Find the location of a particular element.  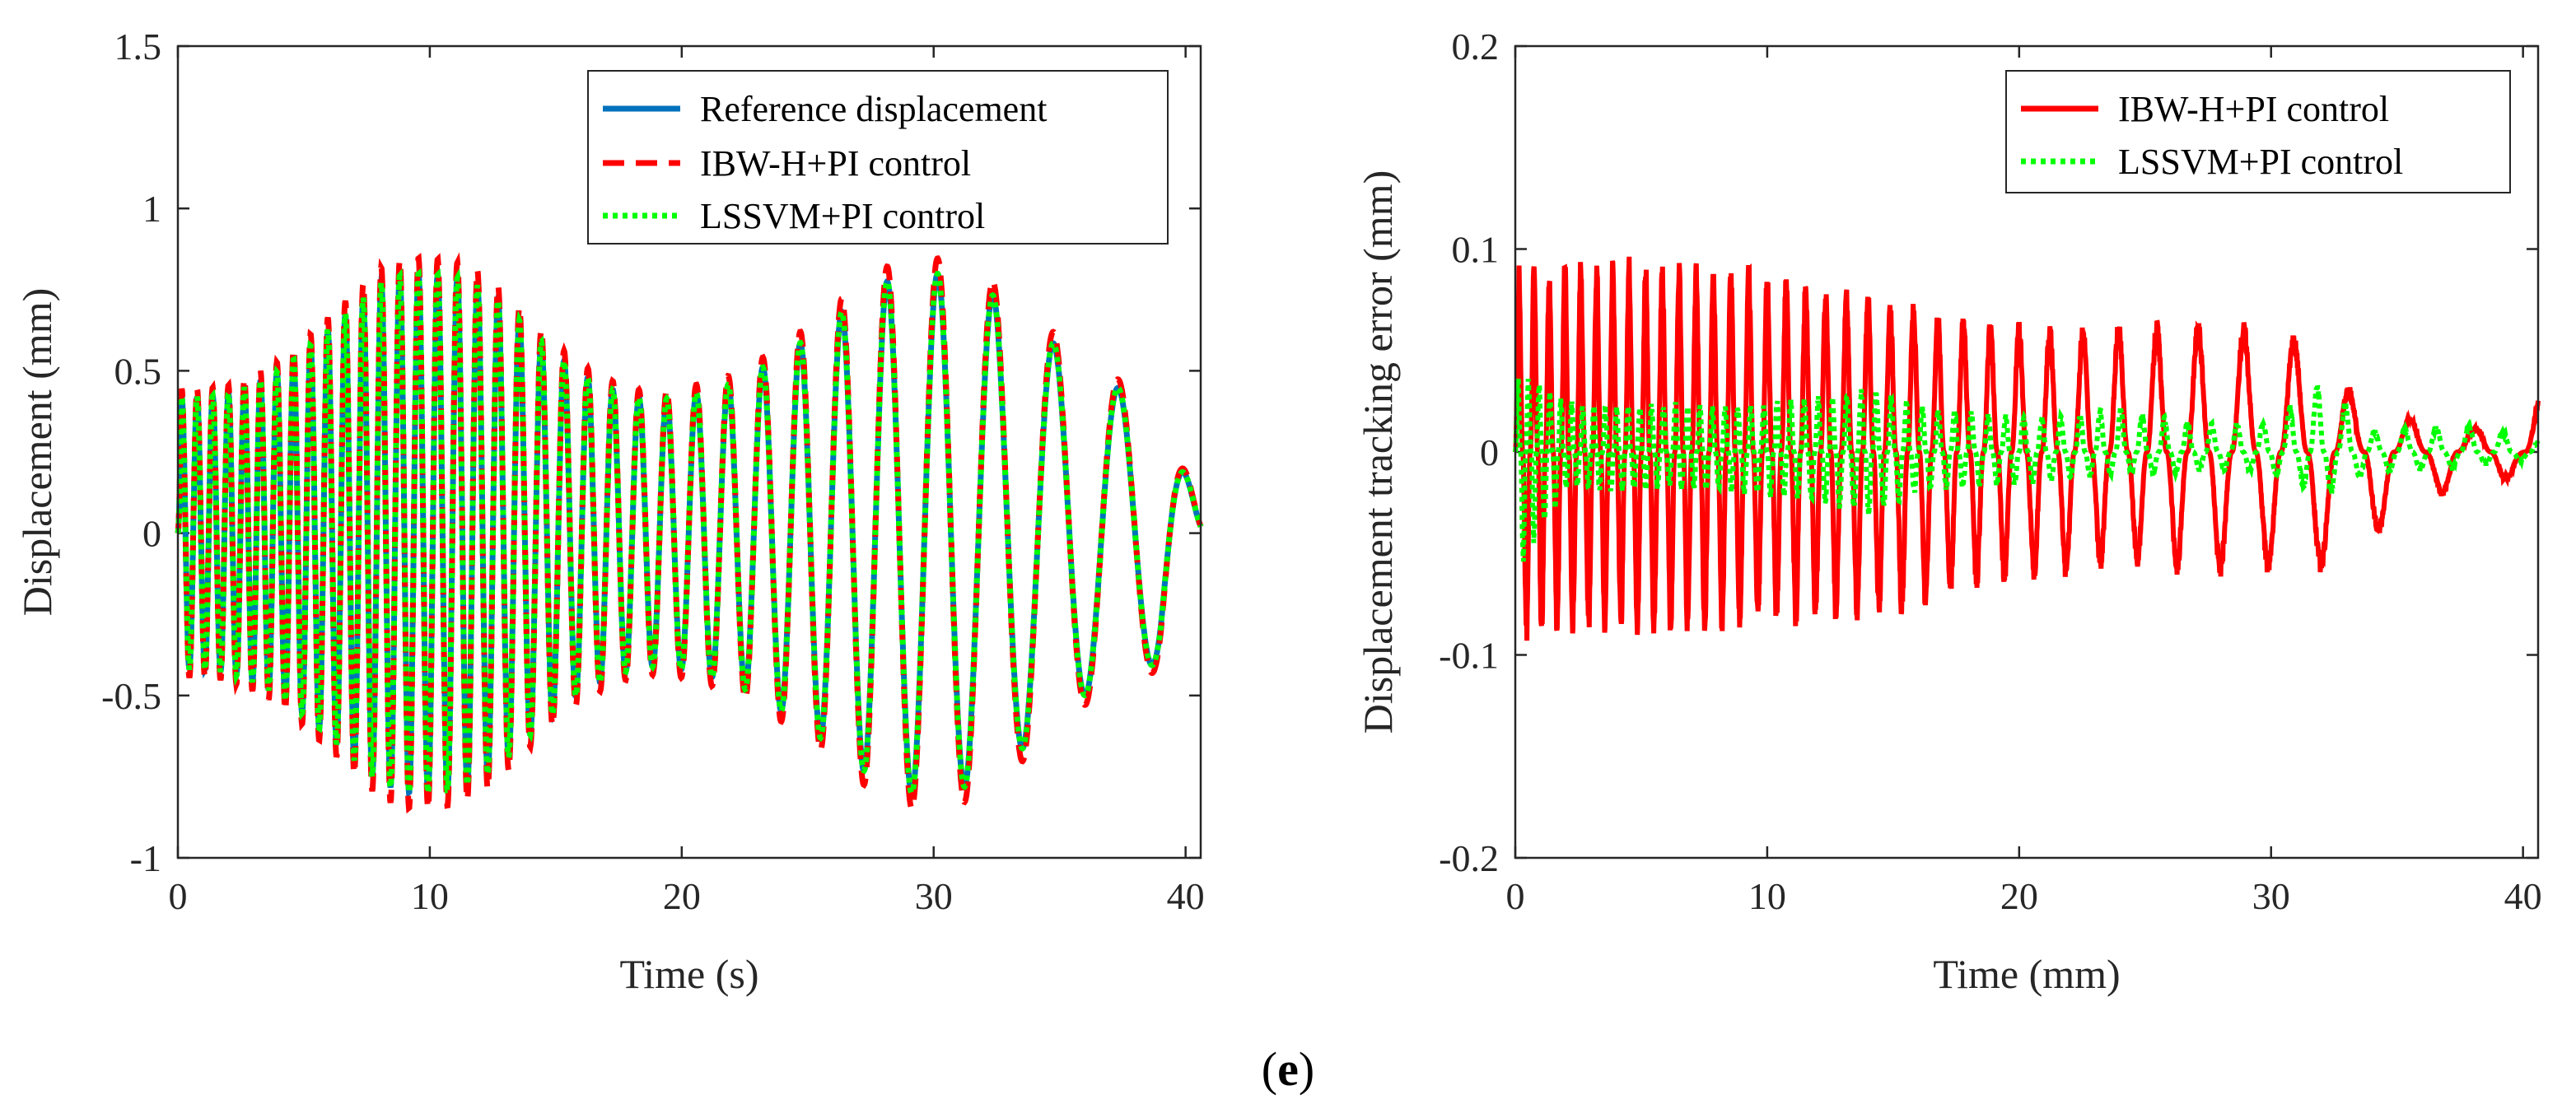

left-y-axis-label: Displacement (mm) is located at coordinates (37, 453).